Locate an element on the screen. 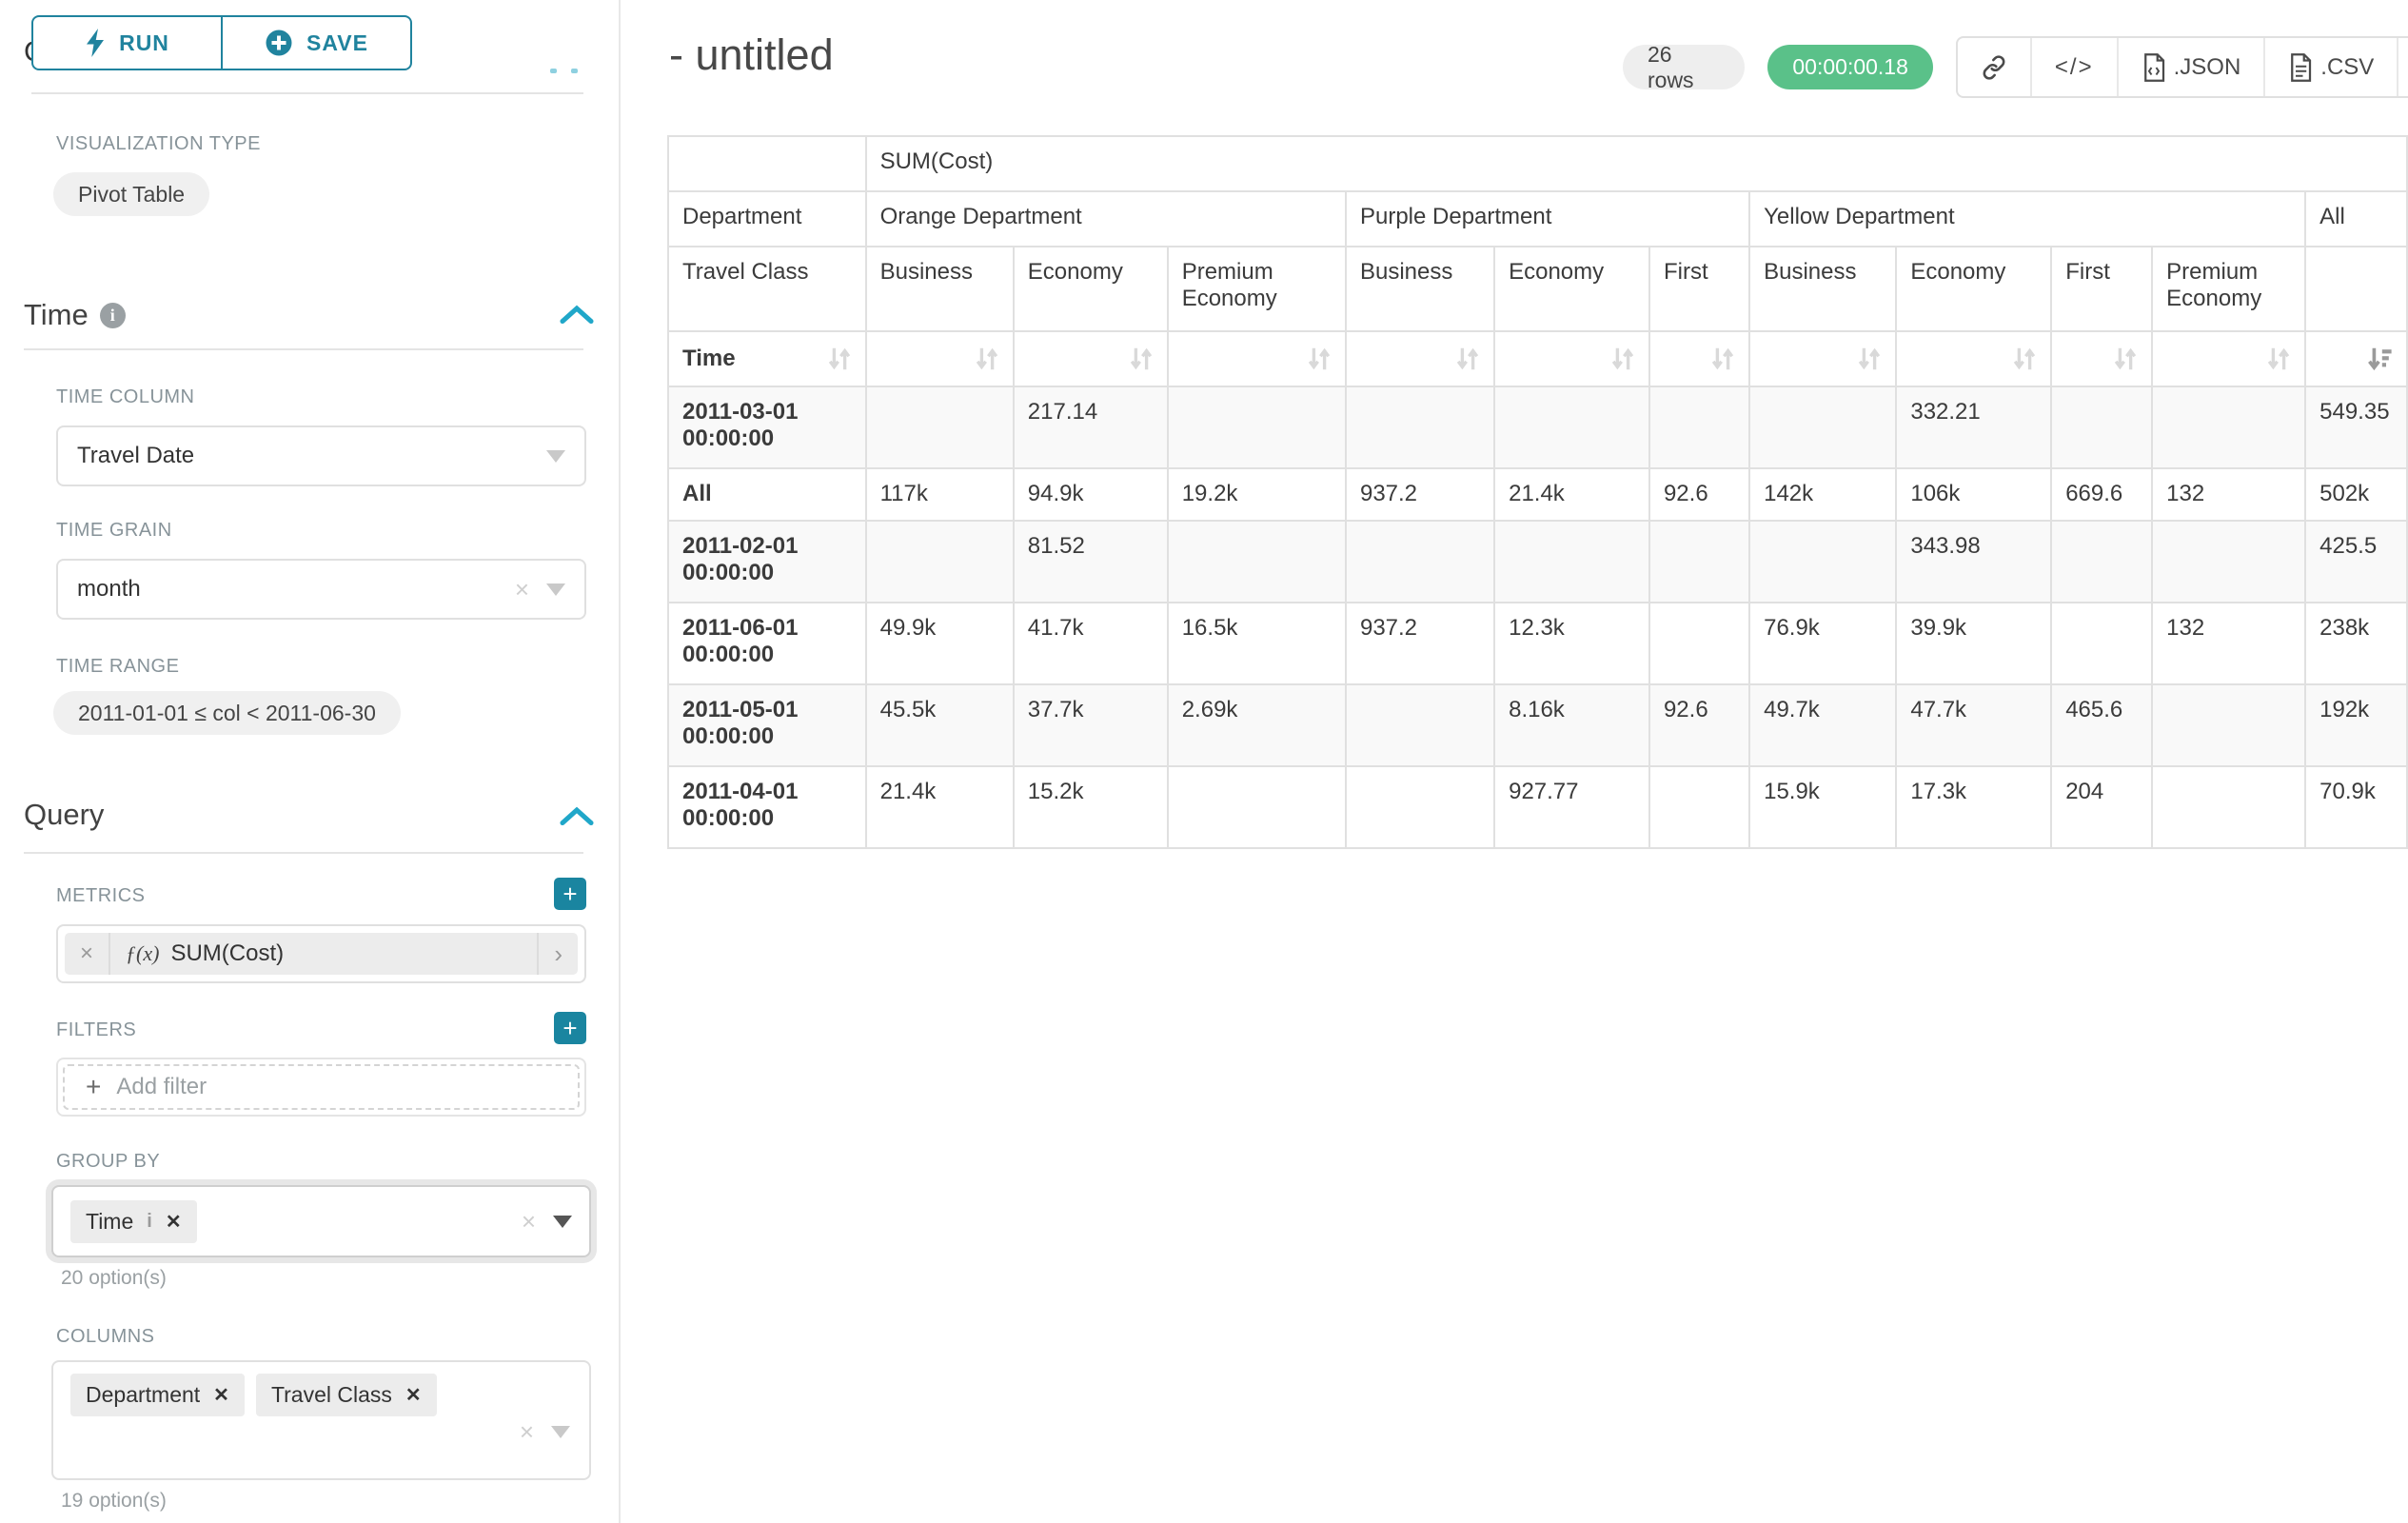 The width and height of the screenshot is (2408, 1523). metrics-container: × ƒ(x) SUM(Cost) › is located at coordinates (321, 954).